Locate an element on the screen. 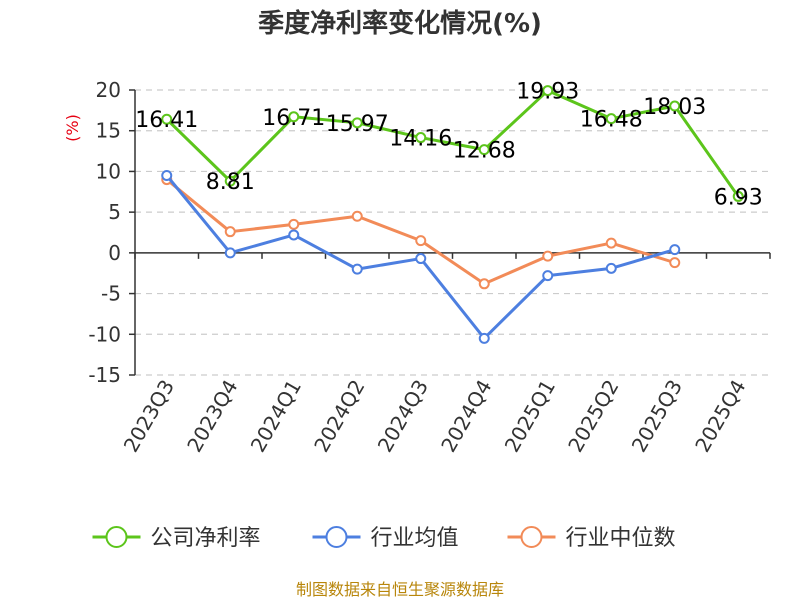  y-tick-label: -15 is located at coordinates (104, 375).